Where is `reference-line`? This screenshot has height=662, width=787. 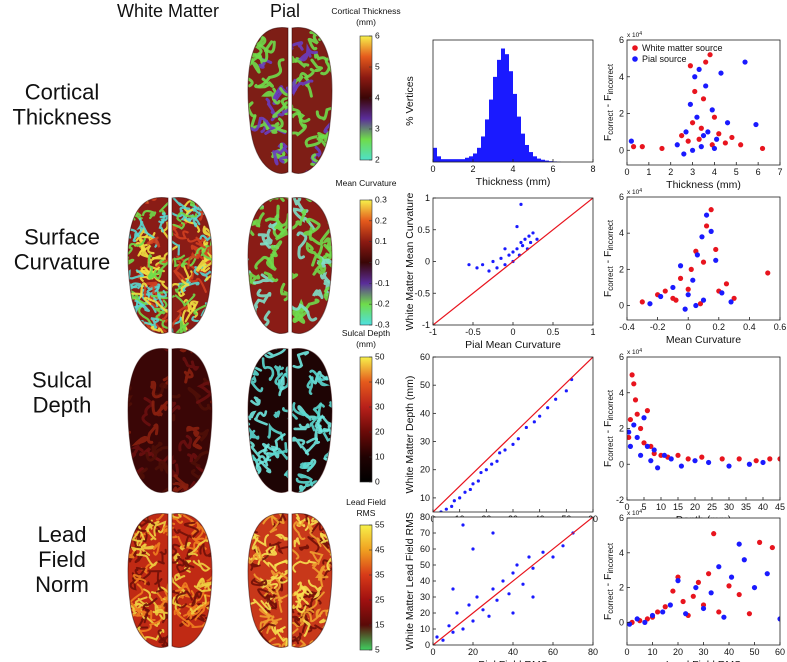 reference-line is located at coordinates (513, 261).